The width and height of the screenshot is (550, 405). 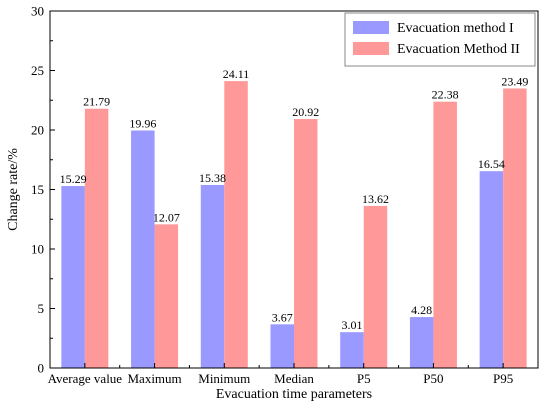 What do you see at coordinates (41, 368) in the screenshot?
I see `y-tick-label: 0` at bounding box center [41, 368].